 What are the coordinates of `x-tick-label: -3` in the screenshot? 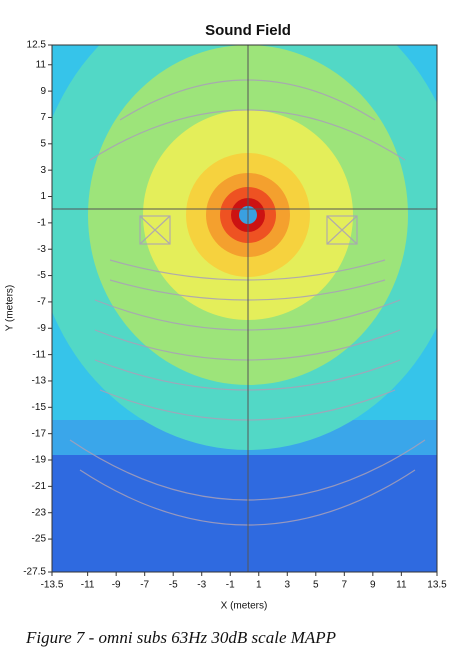 It's located at (201, 585).